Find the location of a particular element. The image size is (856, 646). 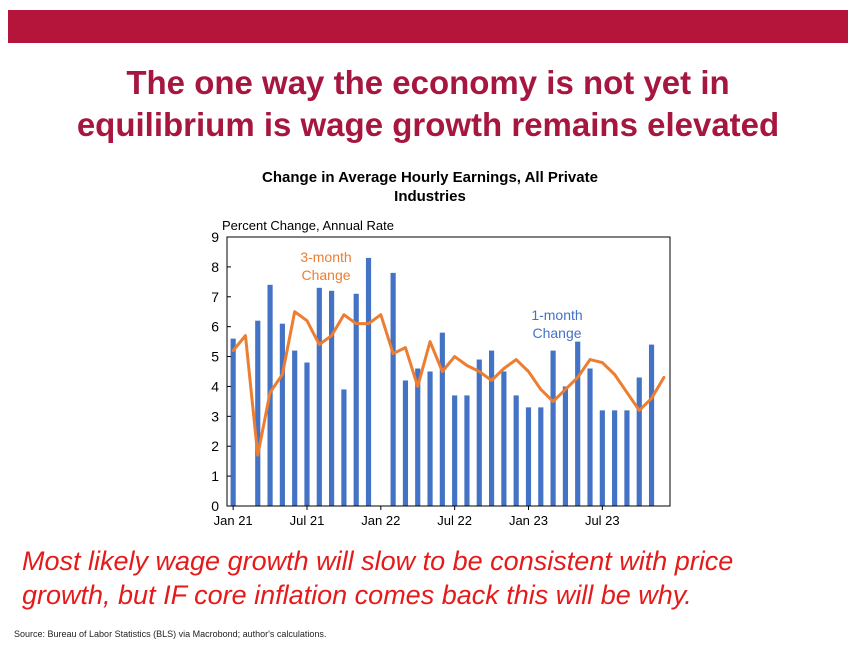

annotation-label: 1-month is located at coordinates (556, 315).